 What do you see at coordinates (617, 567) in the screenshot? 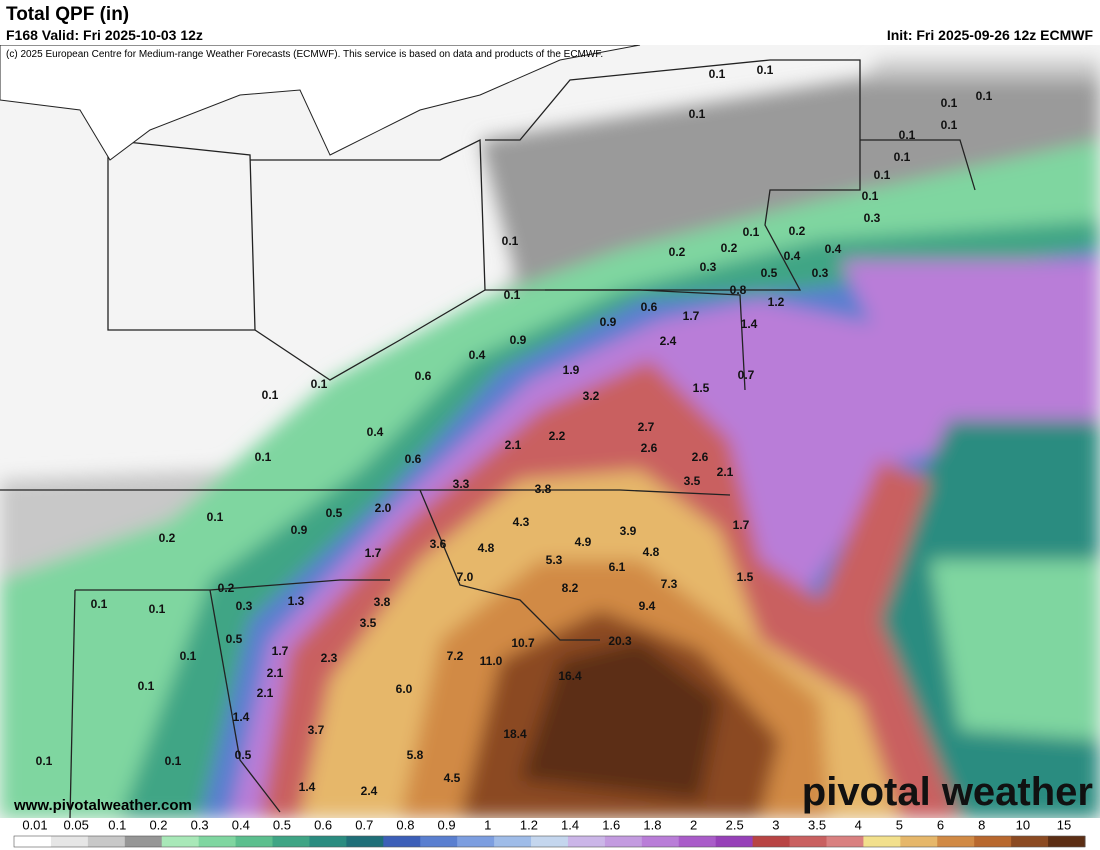
I see `value-label: 6.1` at bounding box center [617, 567].